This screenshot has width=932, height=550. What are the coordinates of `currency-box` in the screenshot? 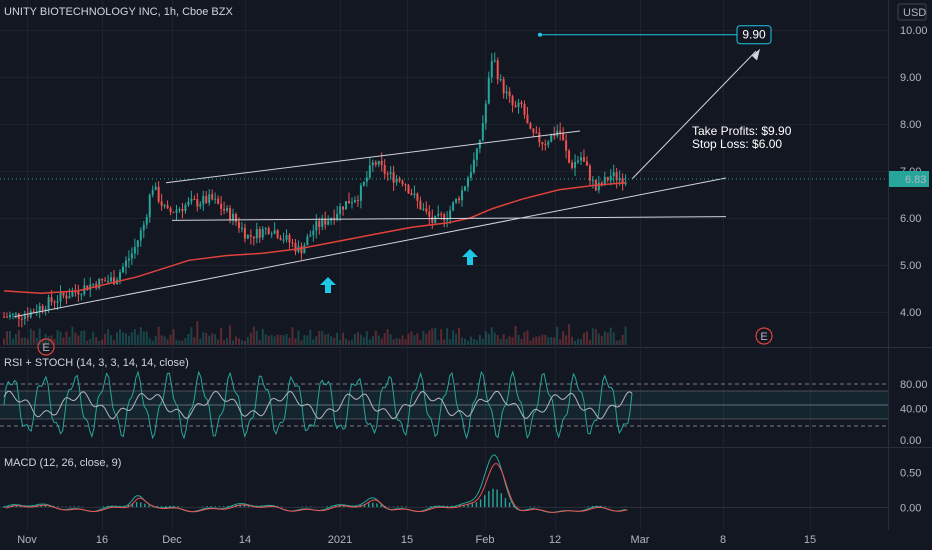 It's located at (912, 12).